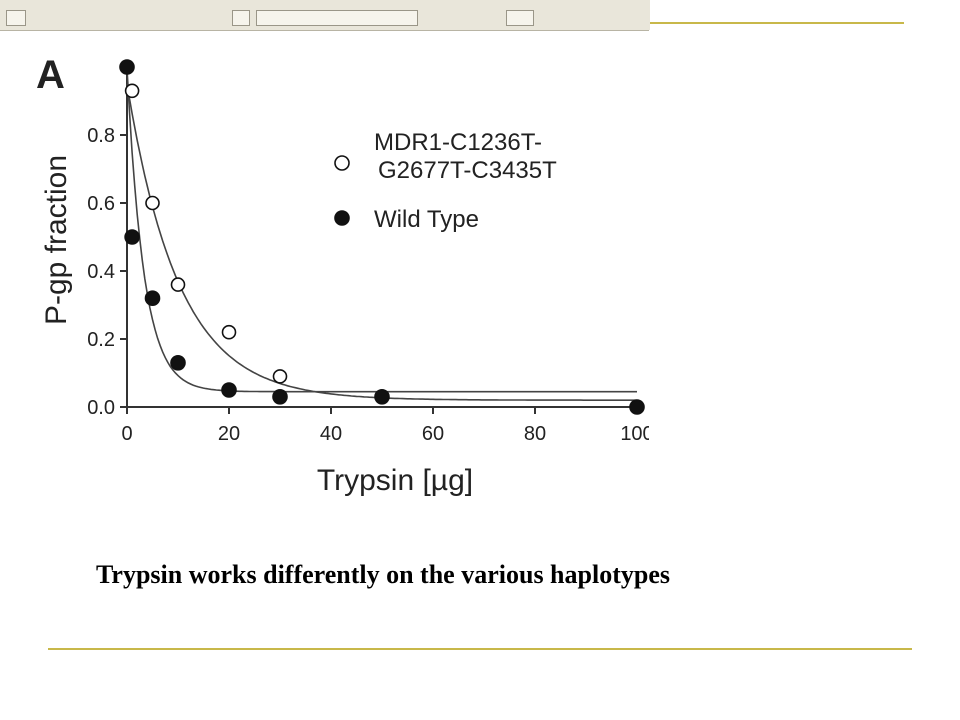 This screenshot has width=960, height=720. What do you see at coordinates (480, 649) in the screenshot?
I see `bottom-rule` at bounding box center [480, 649].